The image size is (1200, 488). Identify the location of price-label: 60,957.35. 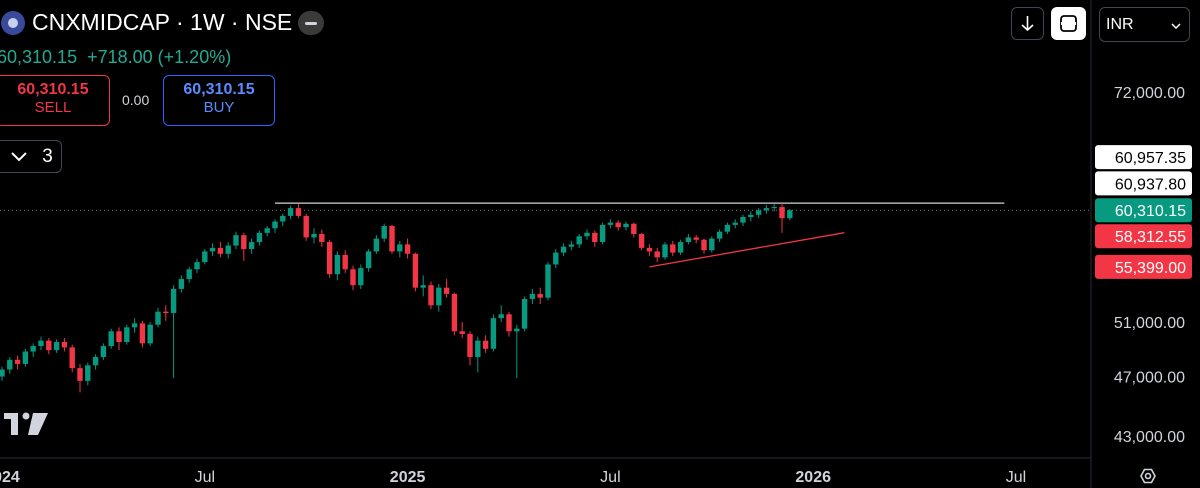
(1143, 157).